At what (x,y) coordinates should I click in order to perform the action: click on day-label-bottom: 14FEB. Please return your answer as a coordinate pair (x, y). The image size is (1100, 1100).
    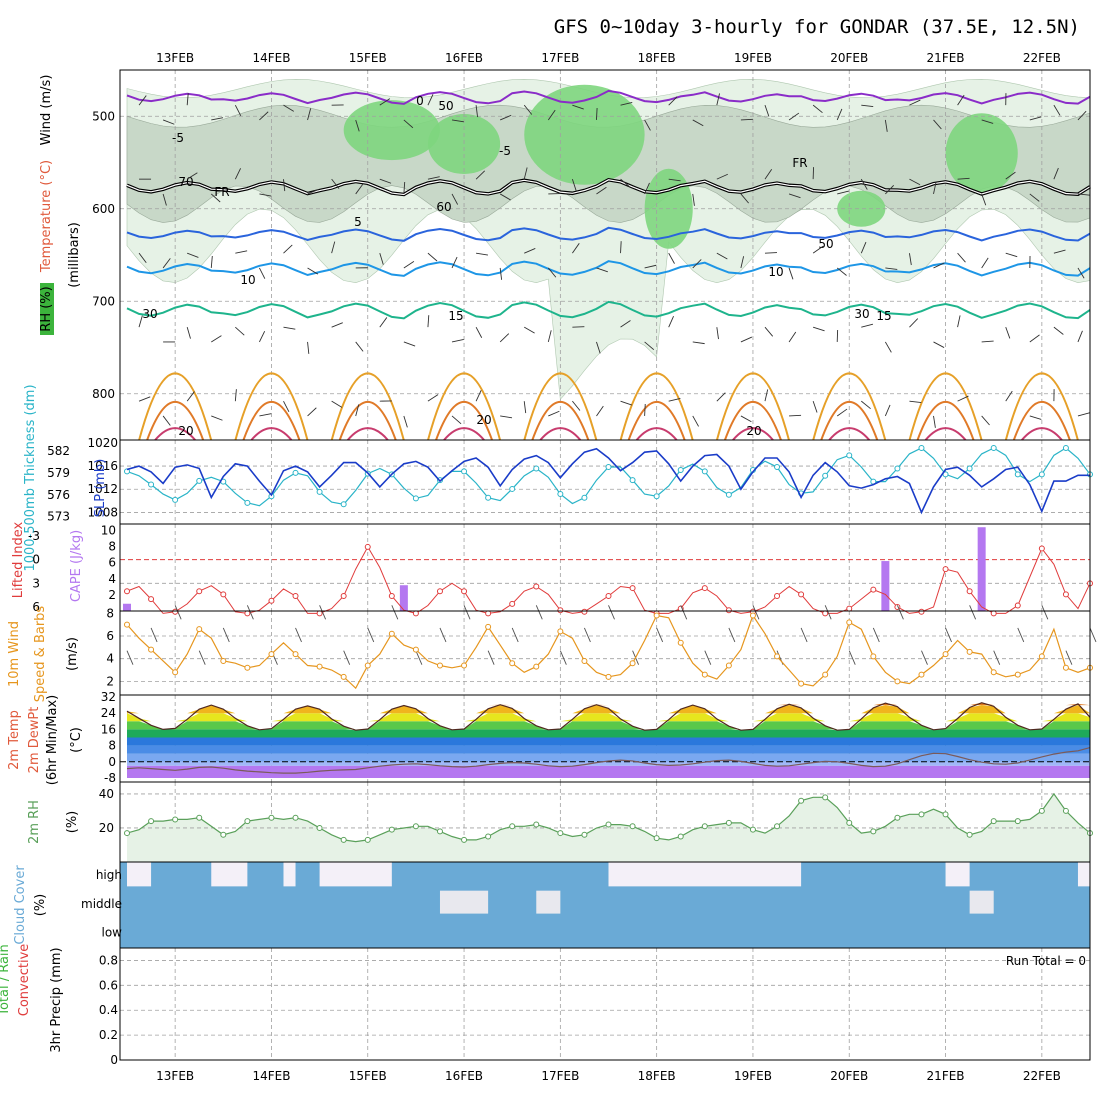
    Looking at the image, I should click on (271, 1076).